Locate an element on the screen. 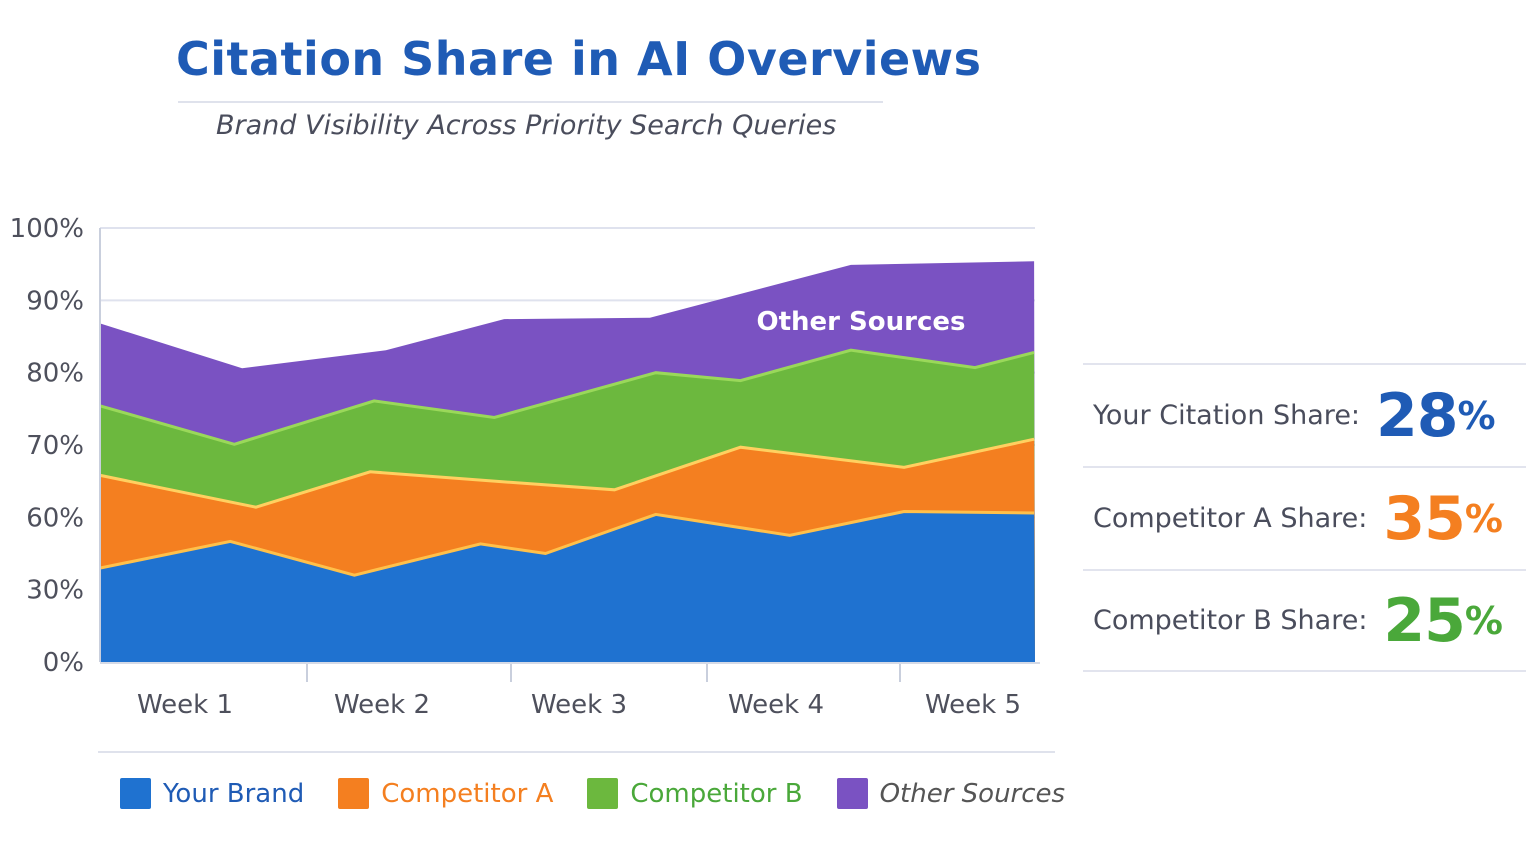  stat-competitor-b-share: Competitor B Share: 25 % is located at coordinates (1304, 620).